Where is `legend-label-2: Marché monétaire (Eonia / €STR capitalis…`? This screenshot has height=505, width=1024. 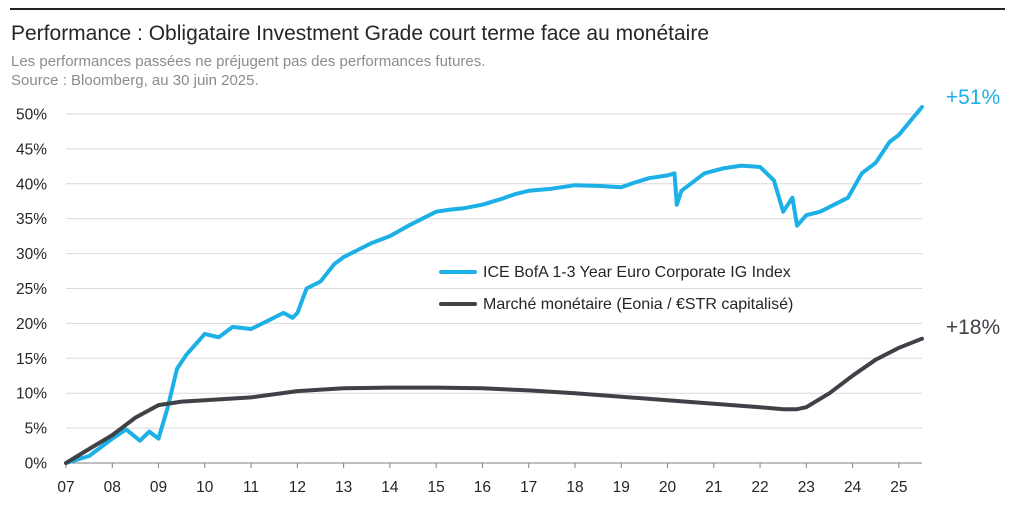
legend-label-2: Marché monétaire (Eonia / €STR capitalis… is located at coordinates (638, 304).